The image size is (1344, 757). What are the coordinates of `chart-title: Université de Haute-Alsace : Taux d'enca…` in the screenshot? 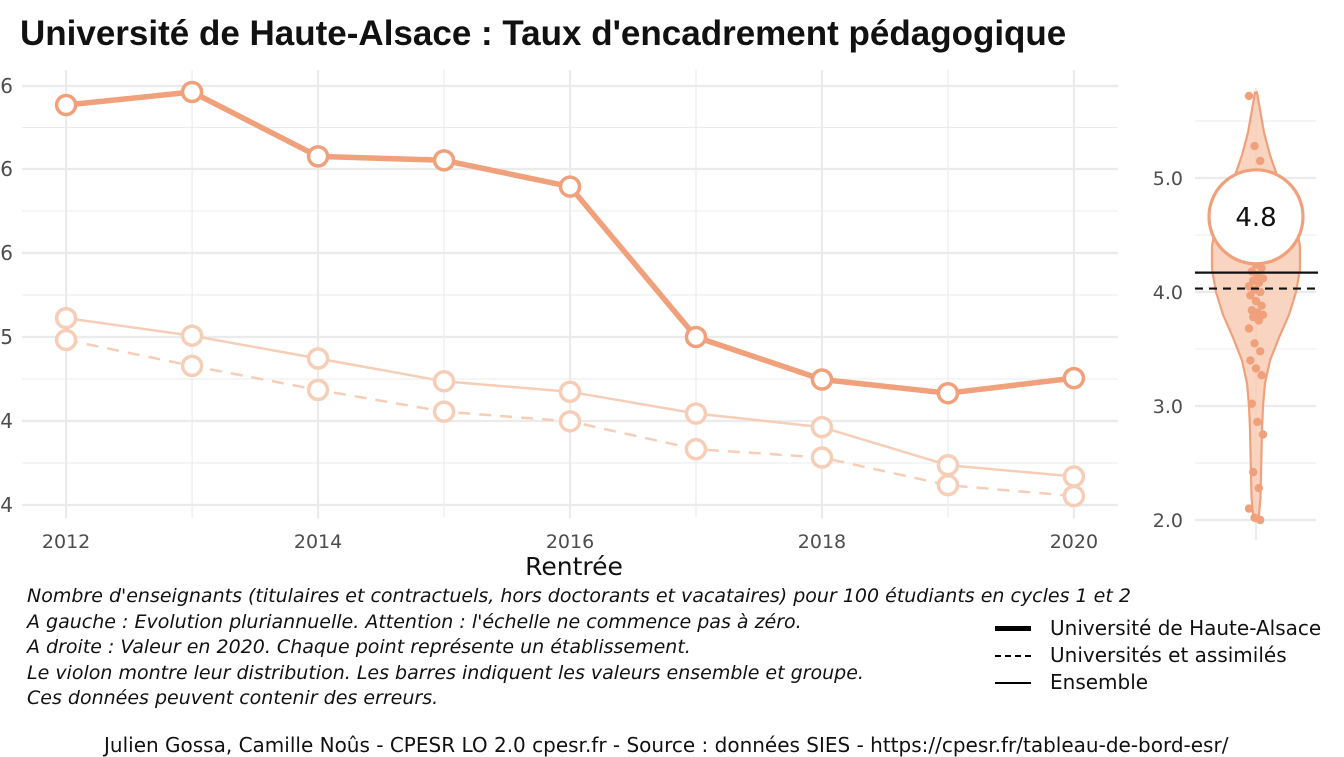 It's located at (543, 33).